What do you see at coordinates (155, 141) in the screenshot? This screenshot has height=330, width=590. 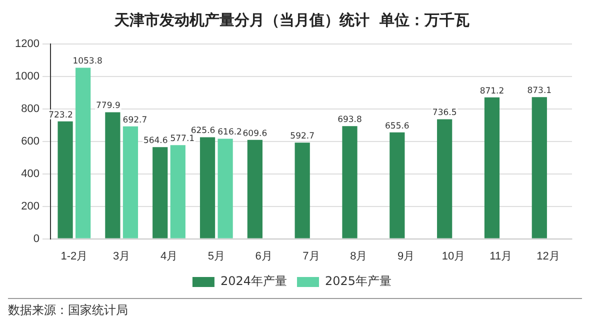 I see `data-label: 564.6` at bounding box center [155, 141].